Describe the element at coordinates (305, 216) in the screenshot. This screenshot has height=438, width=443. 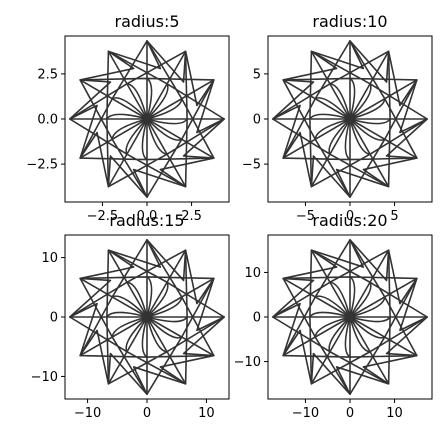
I see `x-tick-label: −5` at that location.